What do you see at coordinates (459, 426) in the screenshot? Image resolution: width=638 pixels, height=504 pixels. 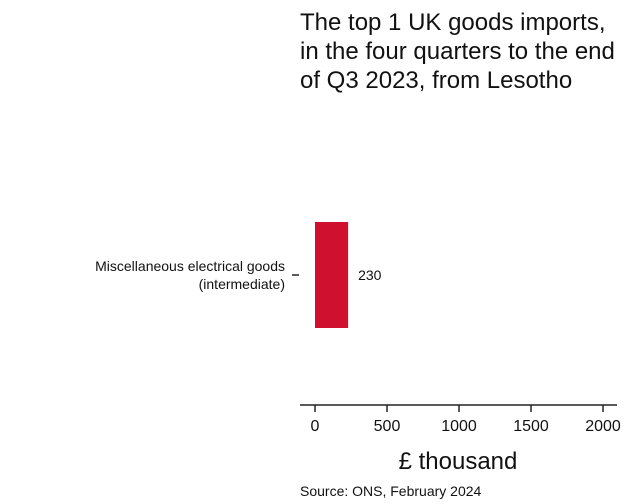 I see `x-tick-label: 1000` at bounding box center [459, 426].